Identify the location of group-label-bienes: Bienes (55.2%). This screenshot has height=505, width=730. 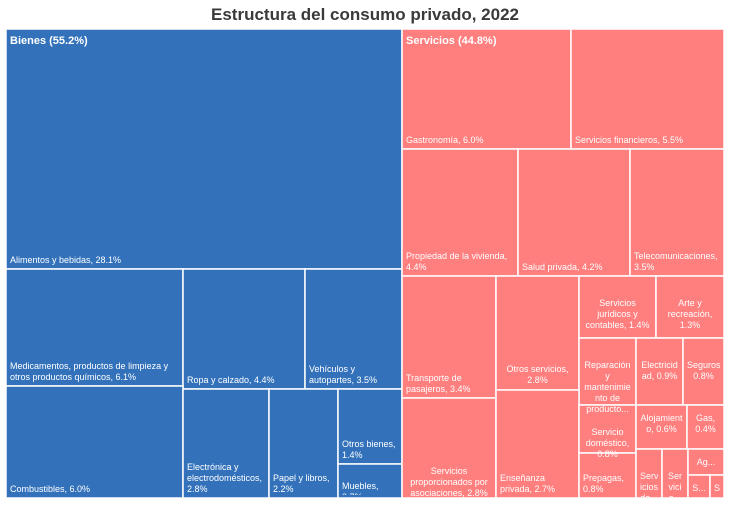
(49, 41).